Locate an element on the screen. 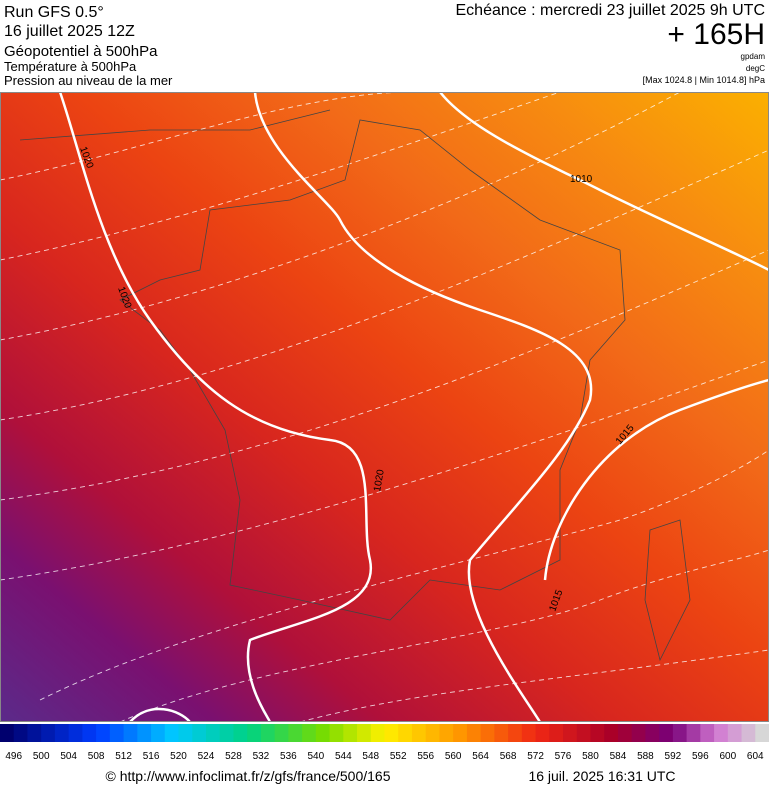  colorbar-label: 540 is located at coordinates (315, 756).